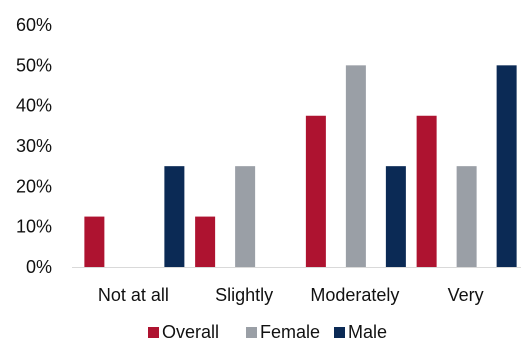 Image resolution: width=531 pixels, height=353 pixels. What do you see at coordinates (466, 295) in the screenshot?
I see `x-tick-label: Very` at bounding box center [466, 295].